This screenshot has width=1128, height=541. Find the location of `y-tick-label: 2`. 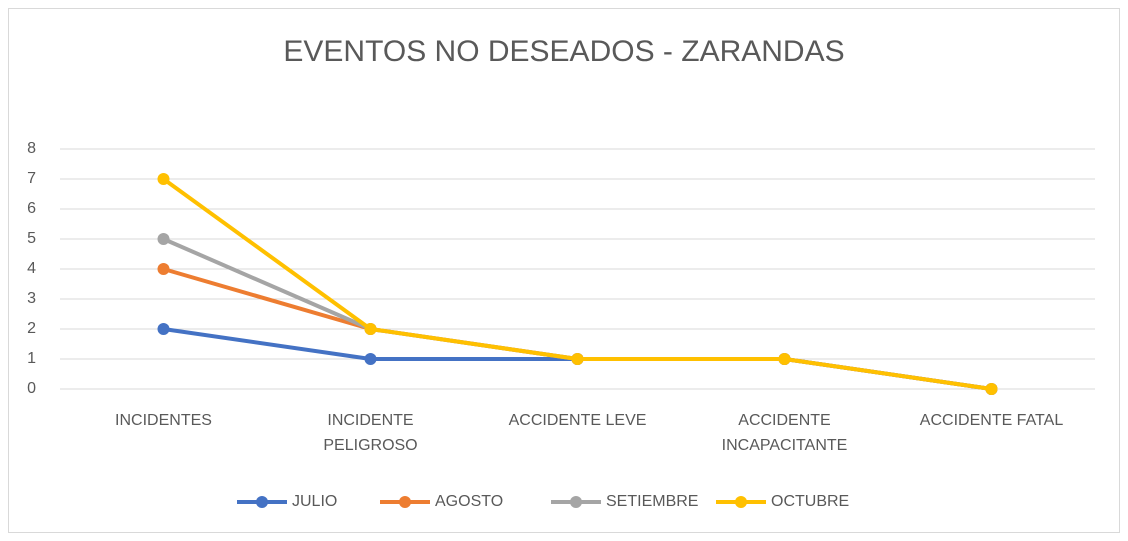

y-tick-label: 2 is located at coordinates (31, 328).